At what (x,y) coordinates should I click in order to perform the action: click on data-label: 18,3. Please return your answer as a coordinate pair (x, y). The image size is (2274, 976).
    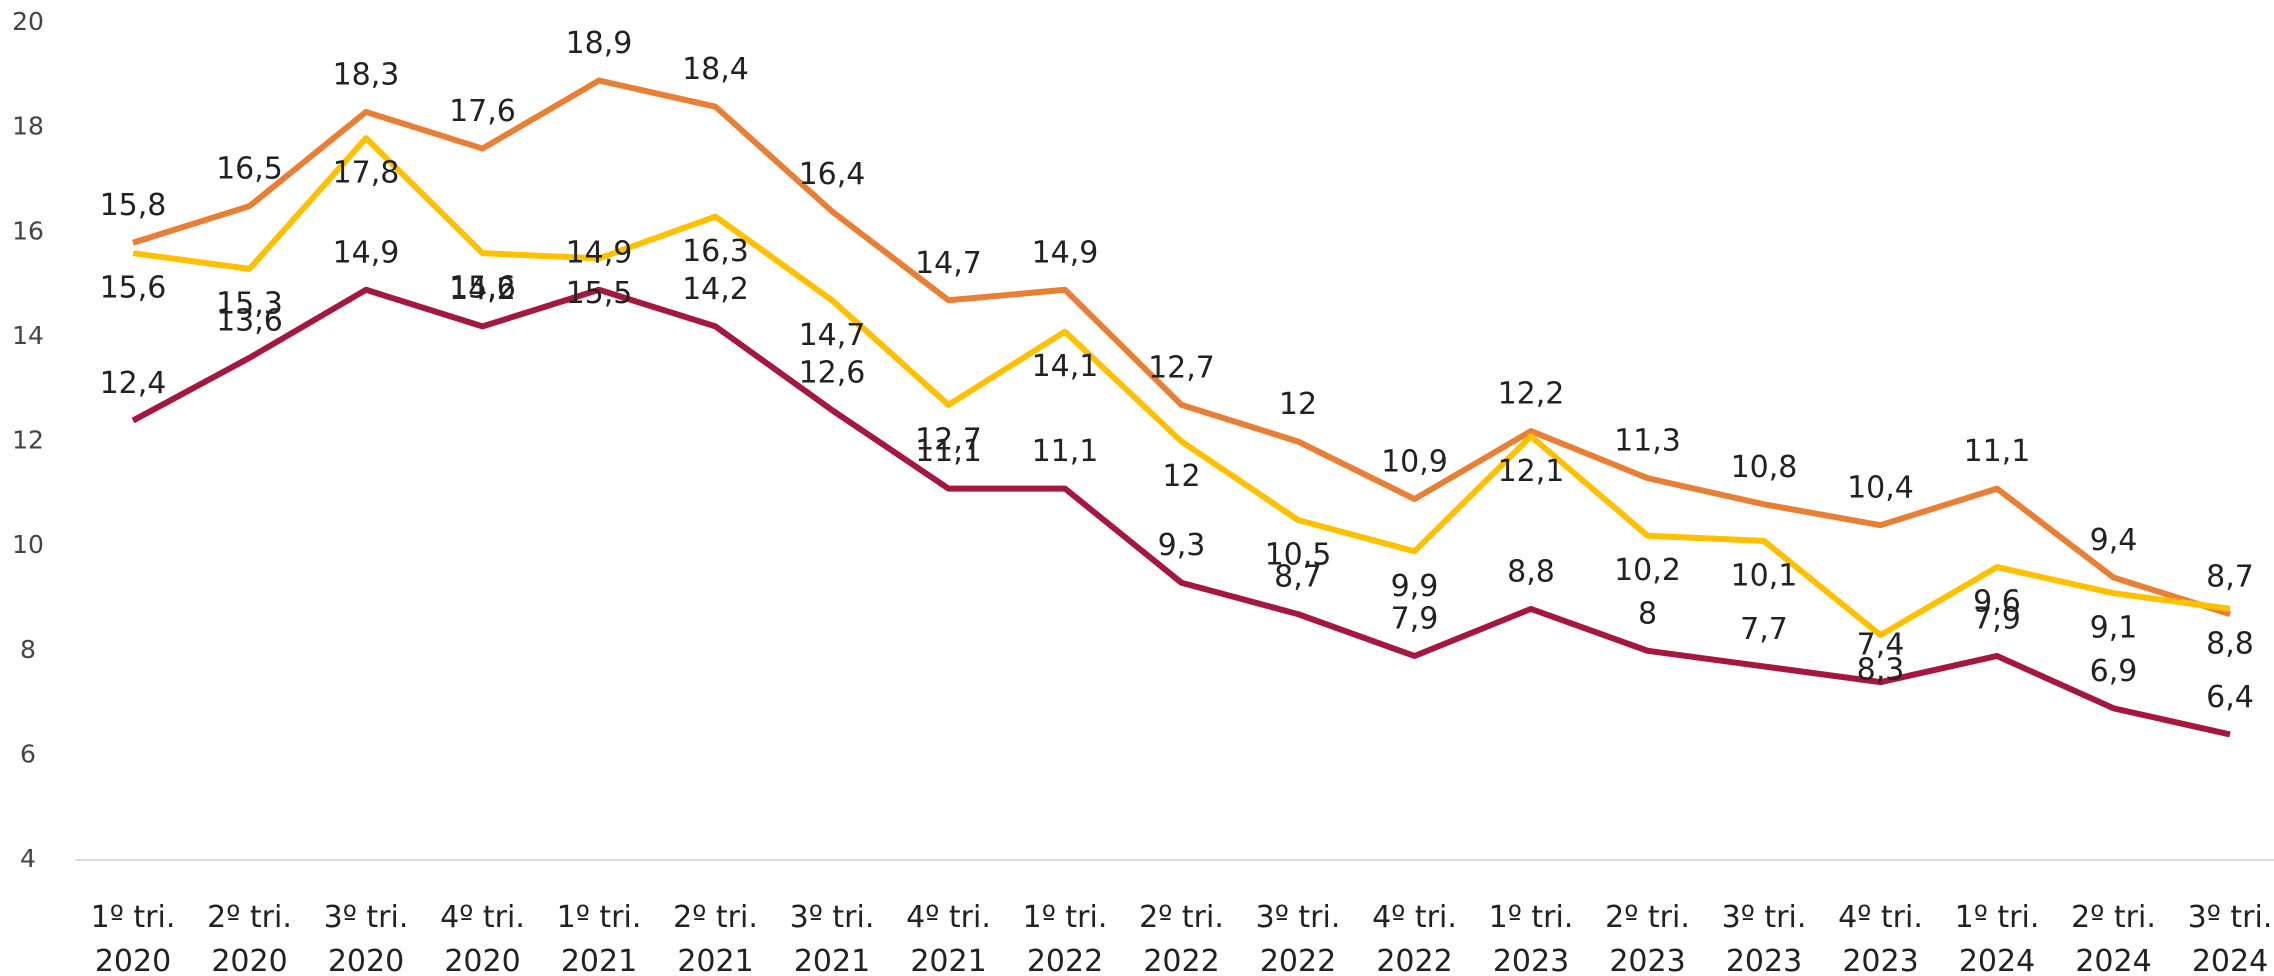
    Looking at the image, I should click on (366, 74).